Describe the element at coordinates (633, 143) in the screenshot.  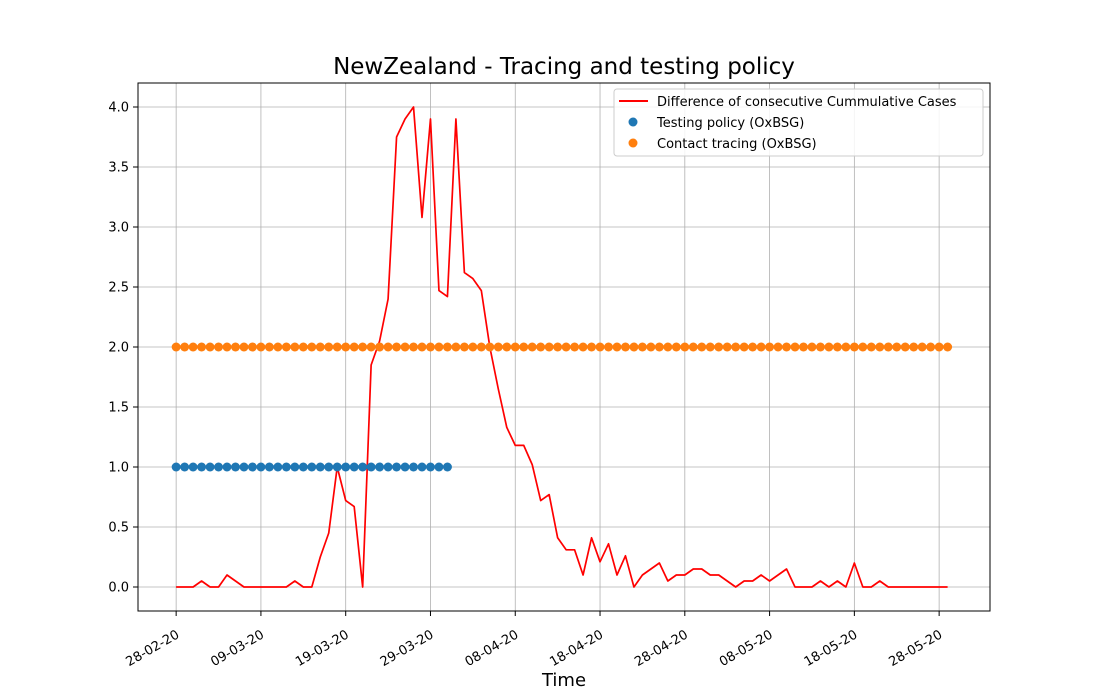
I see `legend-marker-swatch` at that location.